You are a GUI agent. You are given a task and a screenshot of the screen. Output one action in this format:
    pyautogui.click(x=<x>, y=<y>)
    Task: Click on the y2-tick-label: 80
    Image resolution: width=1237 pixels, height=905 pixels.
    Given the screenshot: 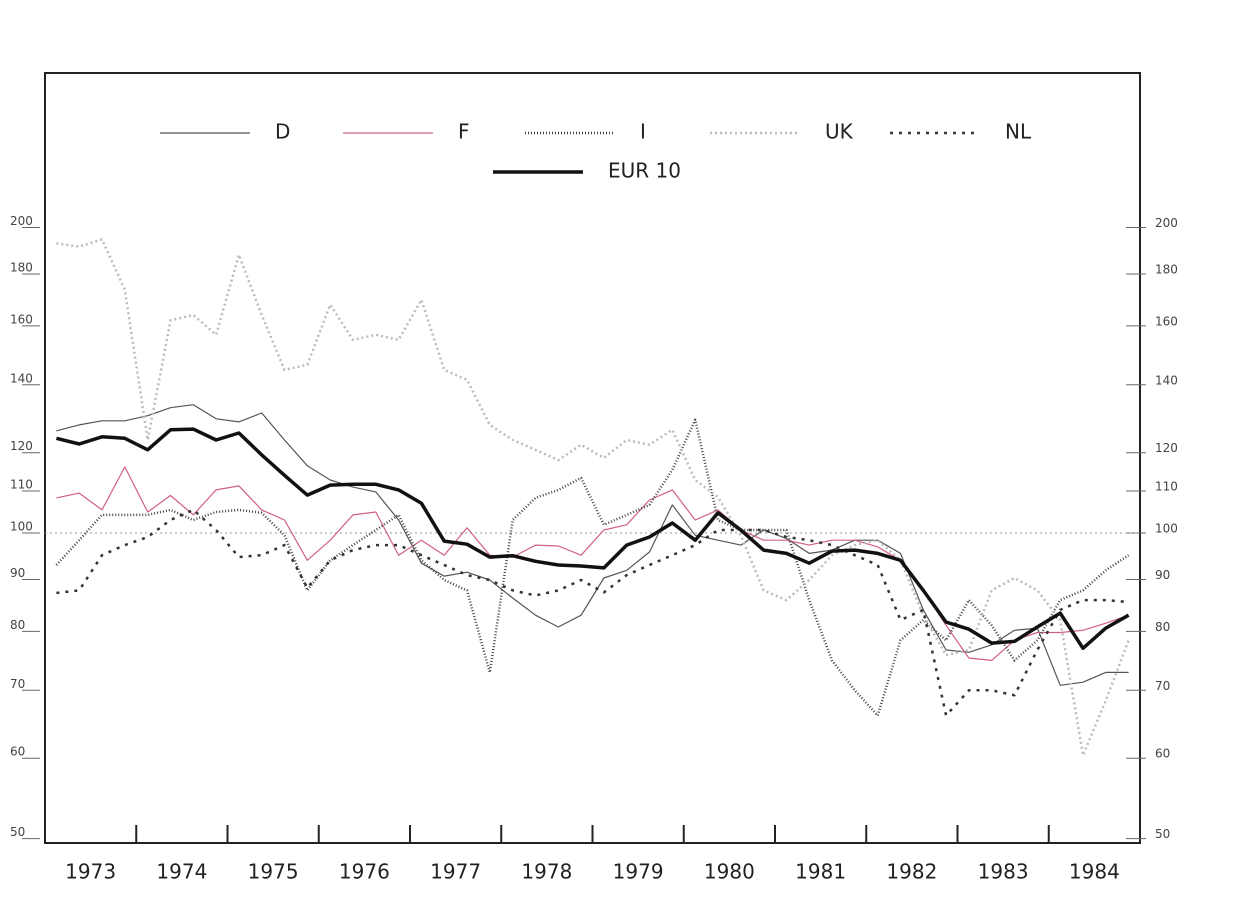 What is the action you would take?
    pyautogui.click(x=1162, y=627)
    